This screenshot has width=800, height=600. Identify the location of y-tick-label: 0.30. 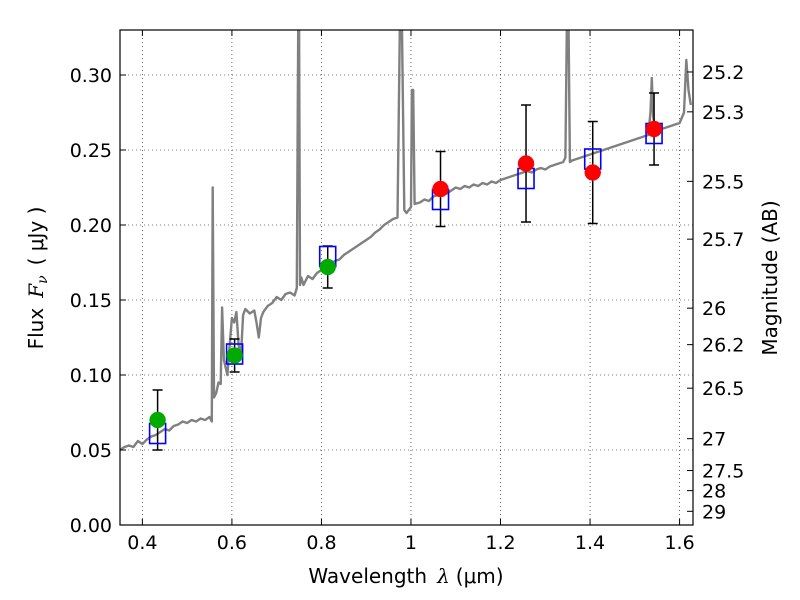
(91, 76).